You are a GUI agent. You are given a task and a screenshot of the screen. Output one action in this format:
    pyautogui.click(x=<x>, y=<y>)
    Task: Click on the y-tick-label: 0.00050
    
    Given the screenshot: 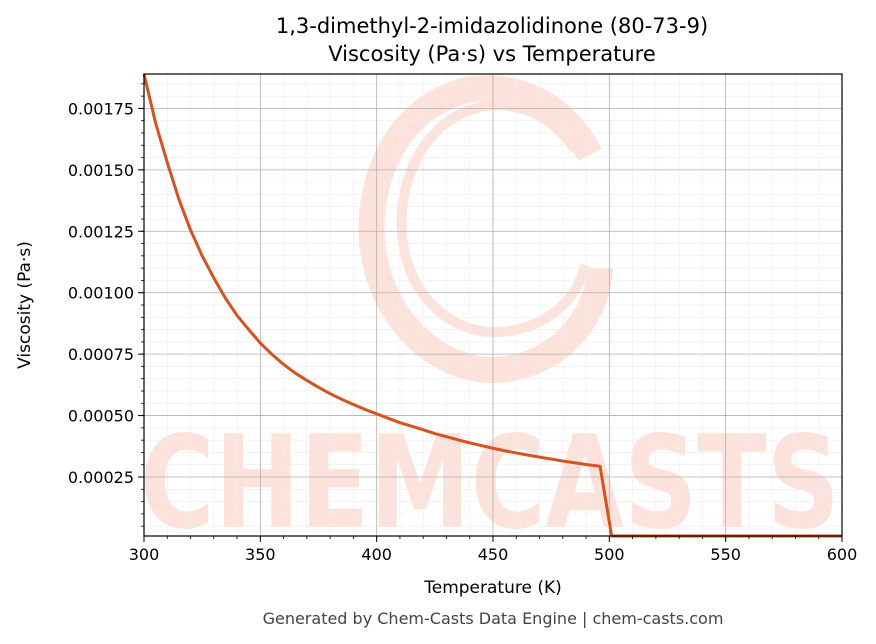 What is the action you would take?
    pyautogui.click(x=101, y=416)
    